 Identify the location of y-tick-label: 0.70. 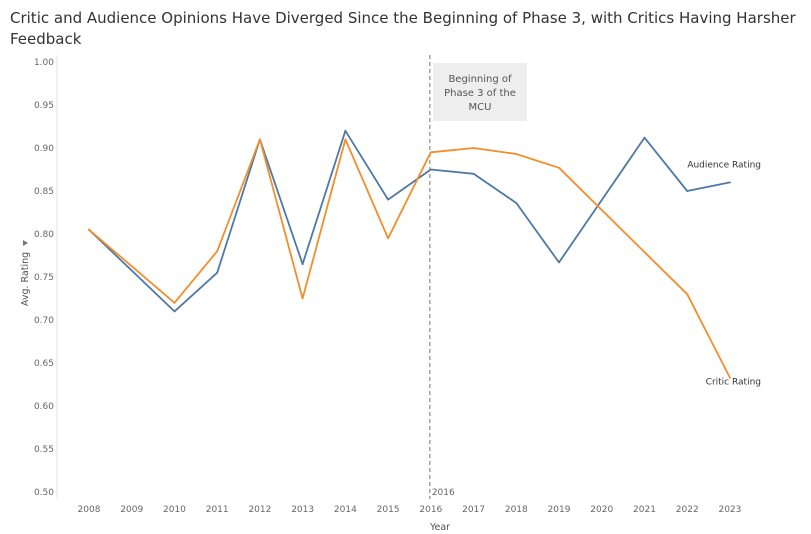
(44, 321).